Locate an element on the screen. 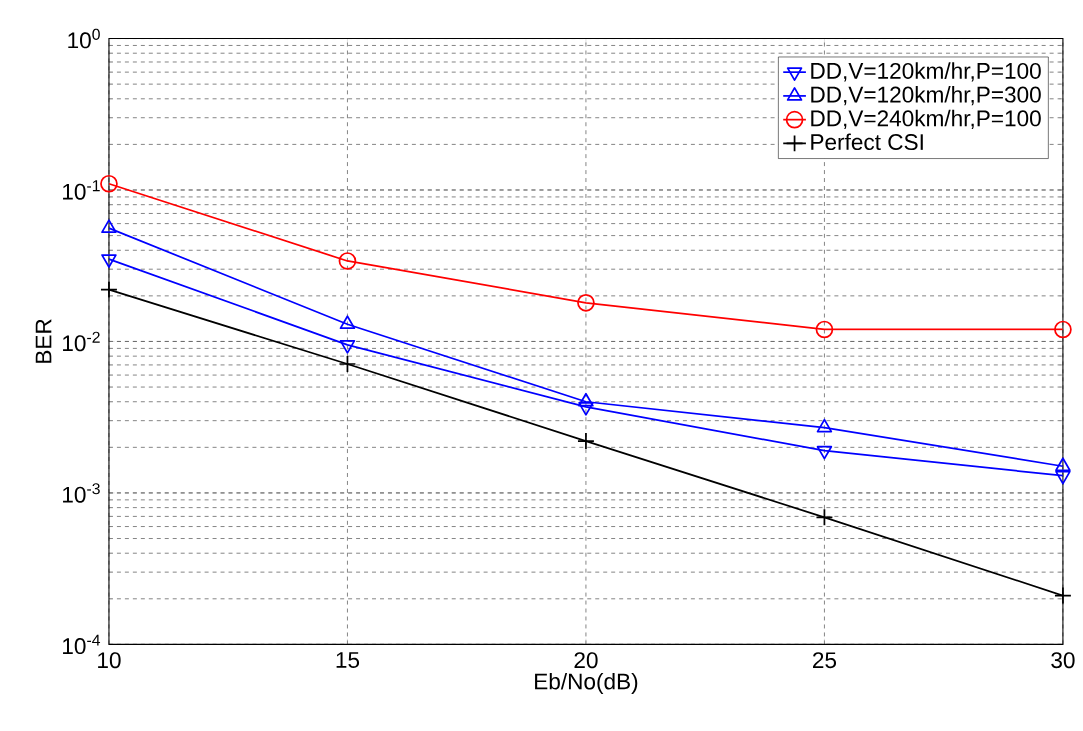 The width and height of the screenshot is (1083, 731). y-axis-title: BER is located at coordinates (43, 341).